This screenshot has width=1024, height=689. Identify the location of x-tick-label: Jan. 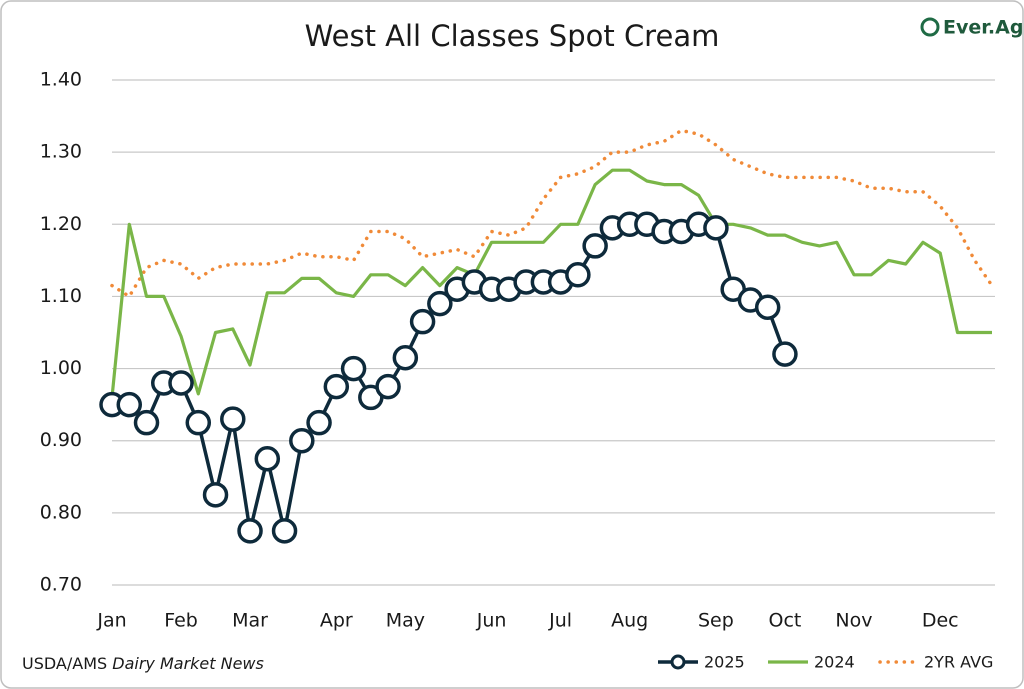
(111, 621).